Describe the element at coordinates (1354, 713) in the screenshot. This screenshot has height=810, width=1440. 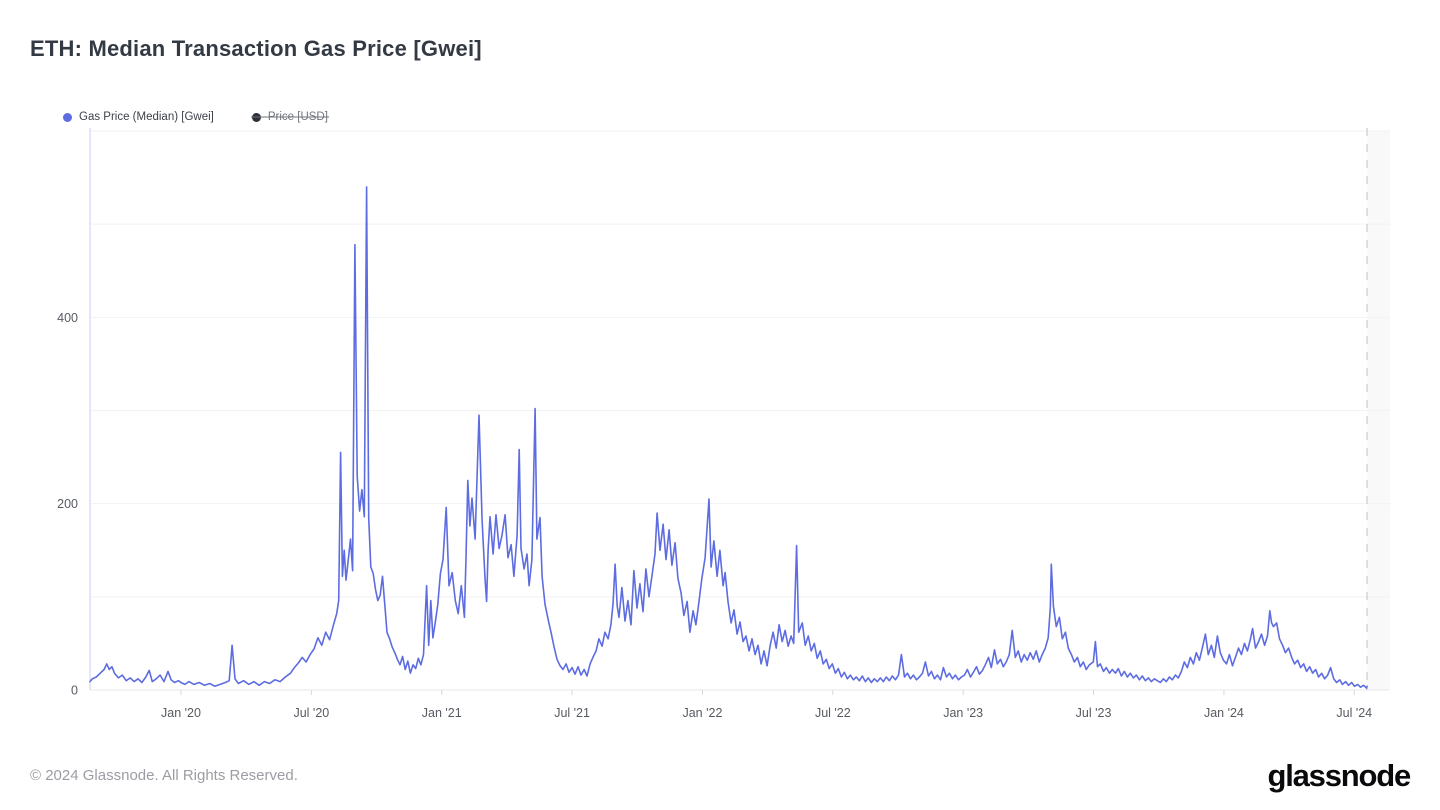
I see `x-axis-label: Jul '24` at that location.